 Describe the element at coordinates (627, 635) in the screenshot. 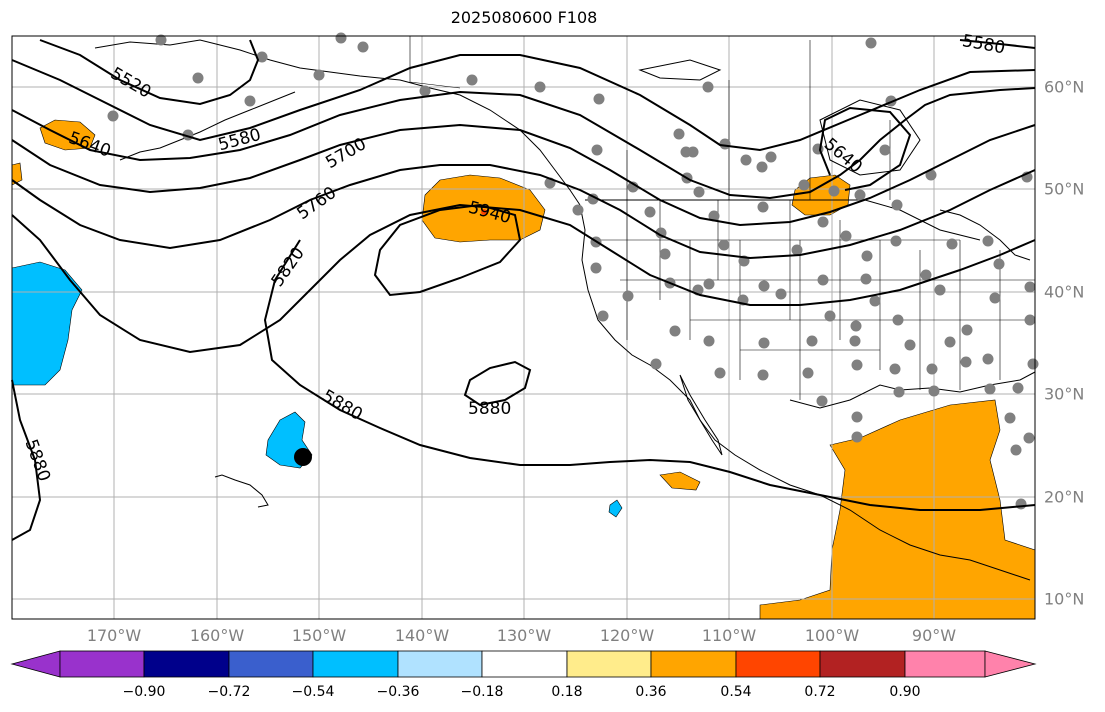

I see `longitude-label: 120°W` at that location.